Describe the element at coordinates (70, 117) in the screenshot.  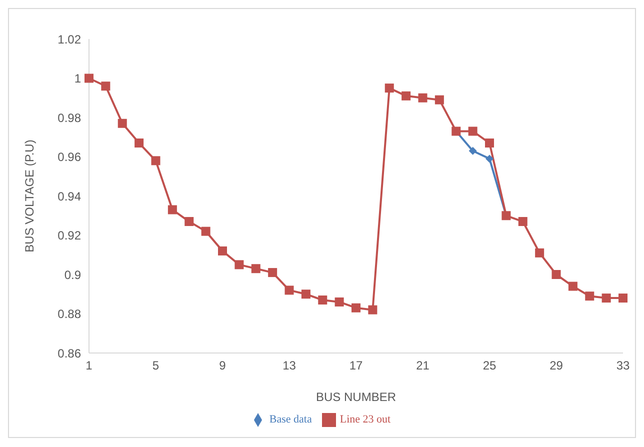
I see `y-tick-label: 0.98` at that location.